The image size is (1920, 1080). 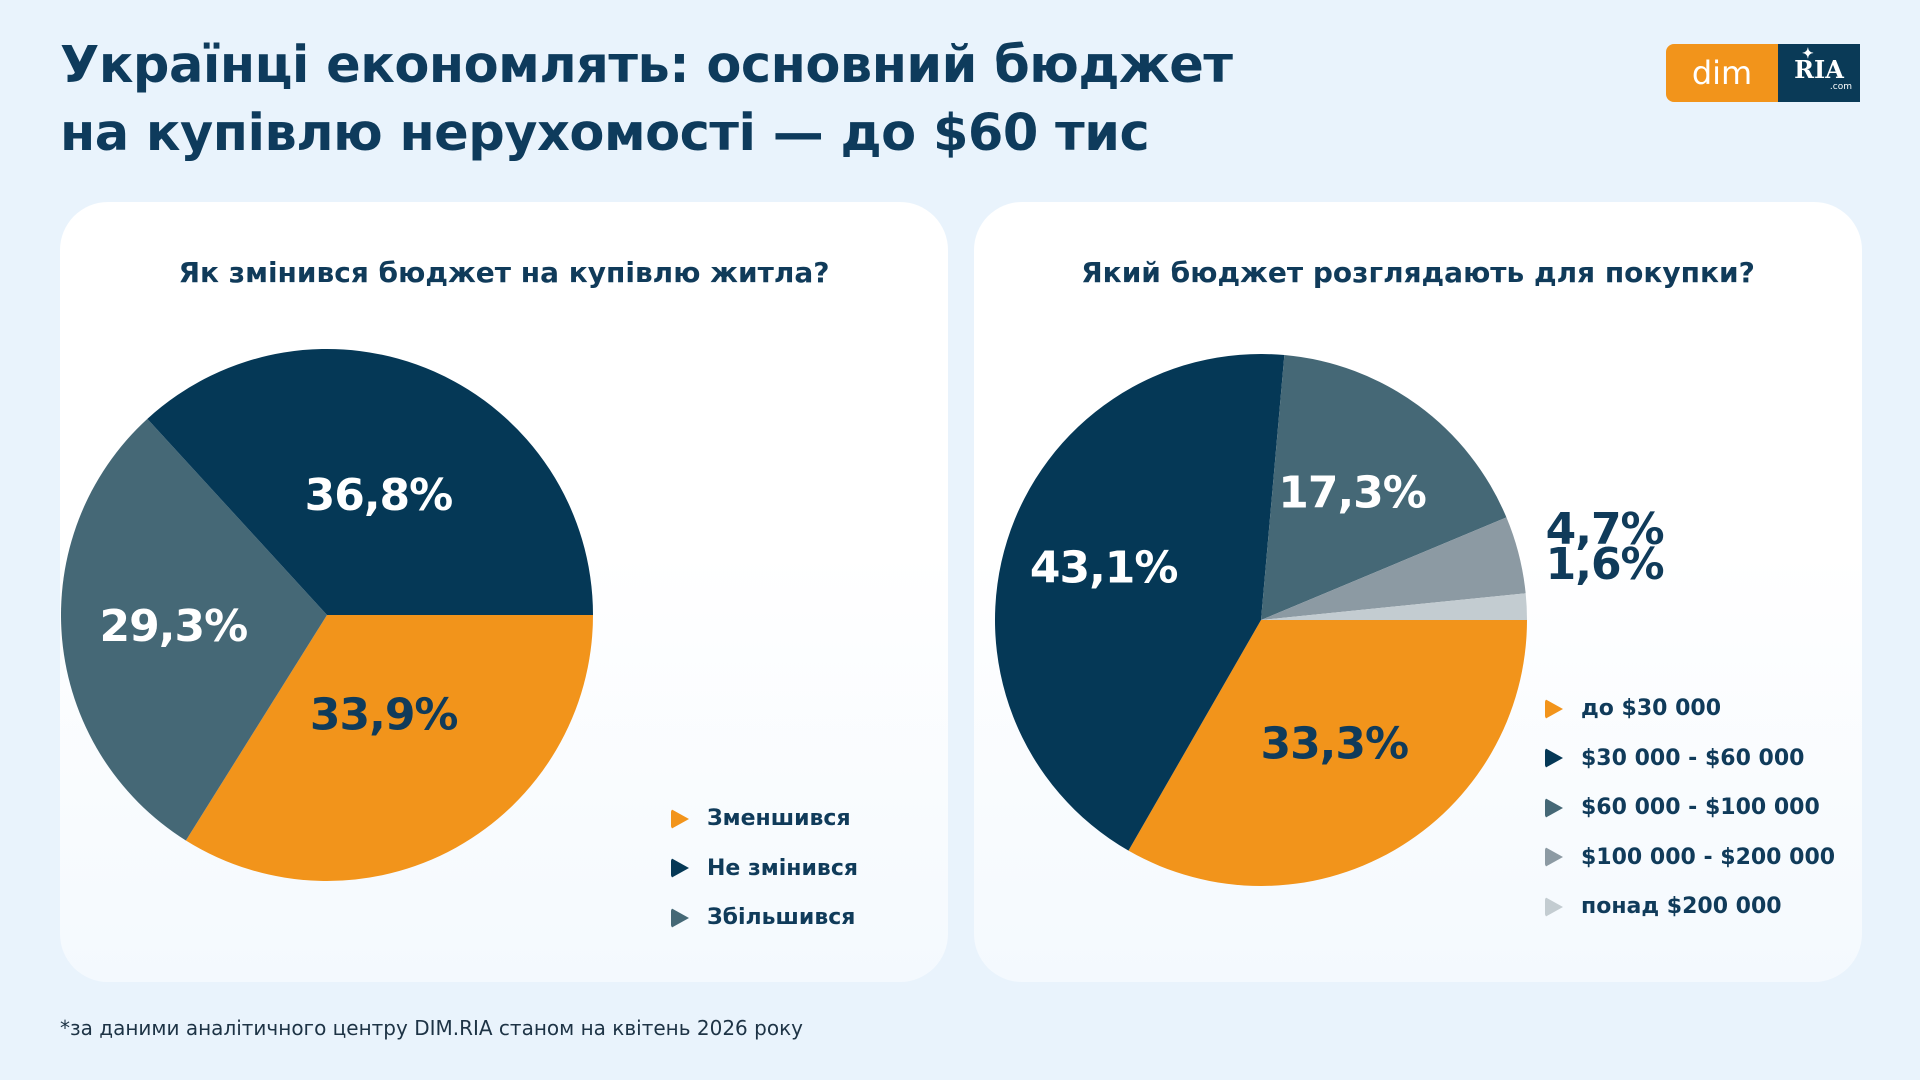 What do you see at coordinates (1808, 54) in the screenshot?
I see `star-icon: ✦` at bounding box center [1808, 54].